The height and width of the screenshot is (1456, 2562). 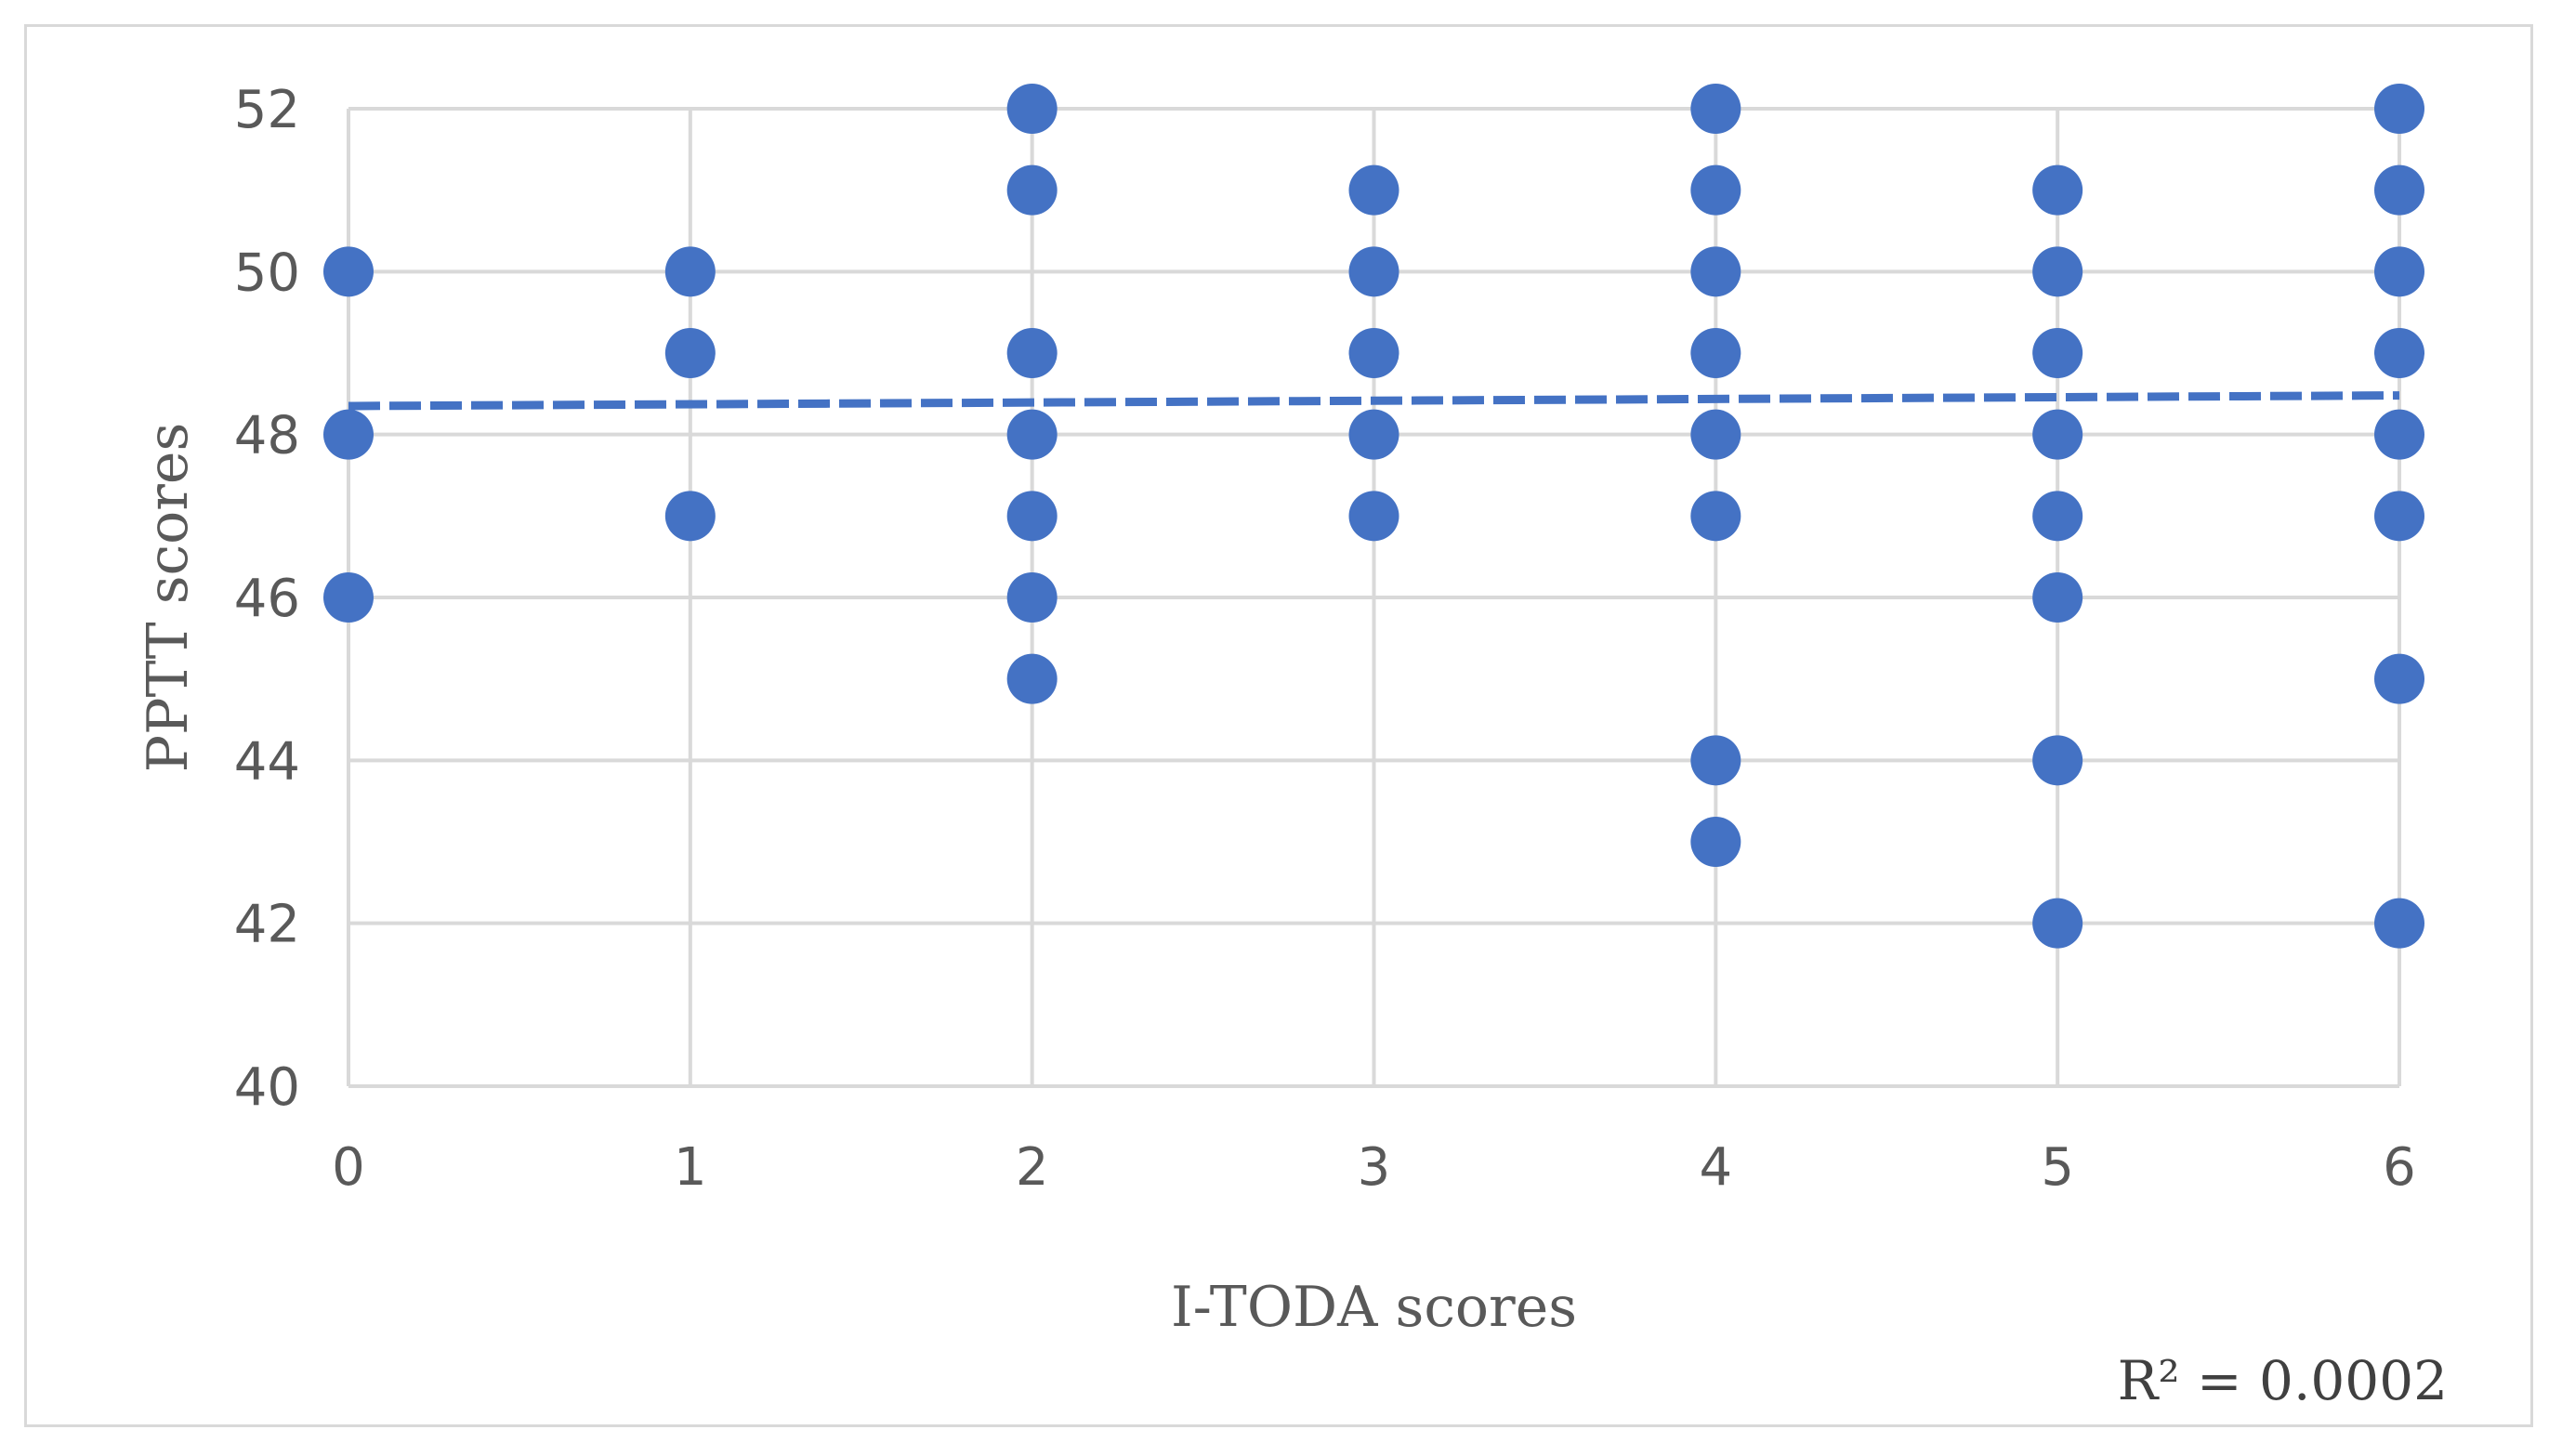 I want to click on x-axis-title: I-TODA scores, so click(x=1374, y=1307).